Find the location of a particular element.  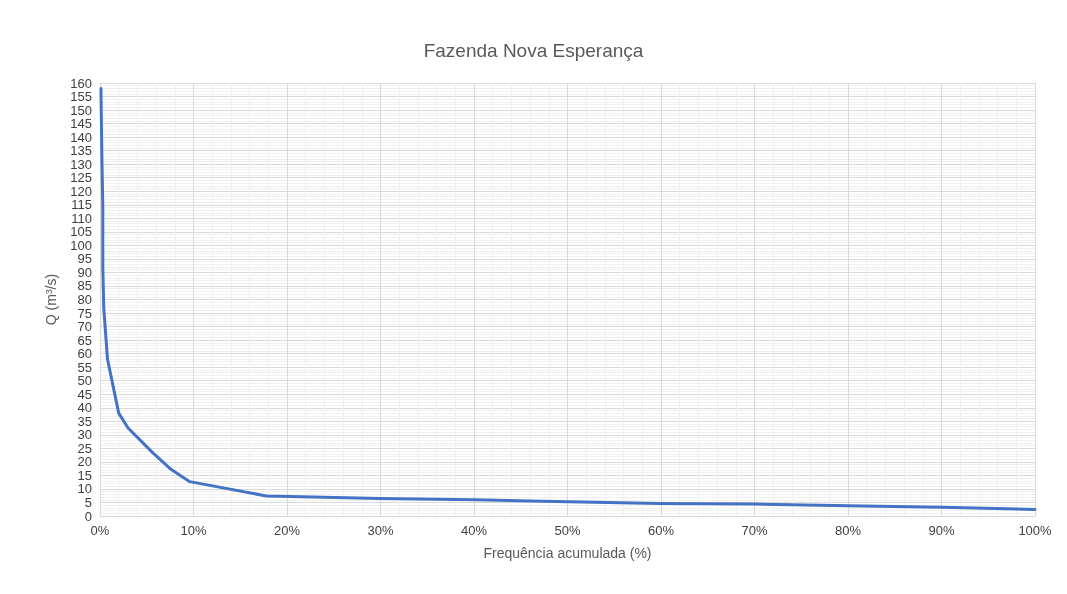

y-tick-label: 35 is located at coordinates (84, 421).